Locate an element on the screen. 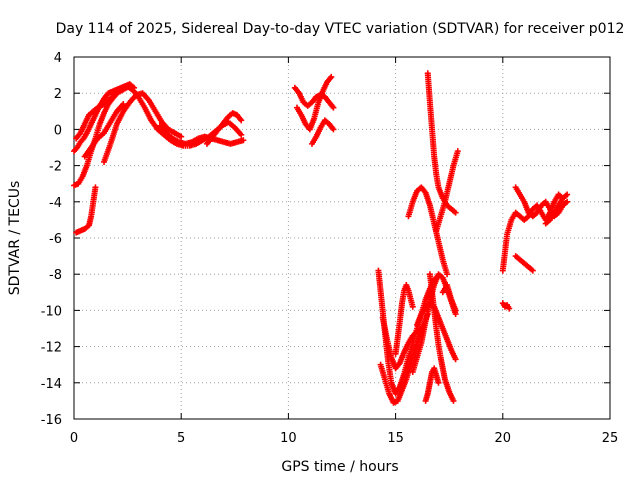 The width and height of the screenshot is (640, 480). x-tick-label: 5 is located at coordinates (181, 438).